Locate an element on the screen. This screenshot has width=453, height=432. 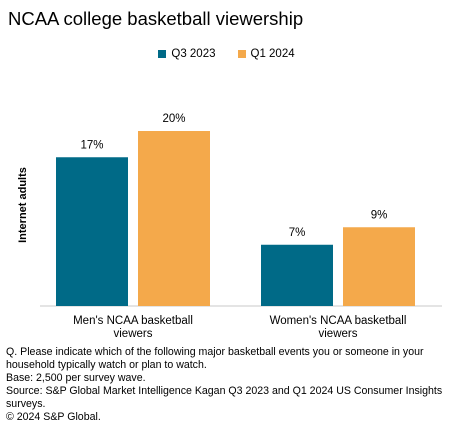
legend-item-q1-2024: Q1 2024 is located at coordinates (266, 54).